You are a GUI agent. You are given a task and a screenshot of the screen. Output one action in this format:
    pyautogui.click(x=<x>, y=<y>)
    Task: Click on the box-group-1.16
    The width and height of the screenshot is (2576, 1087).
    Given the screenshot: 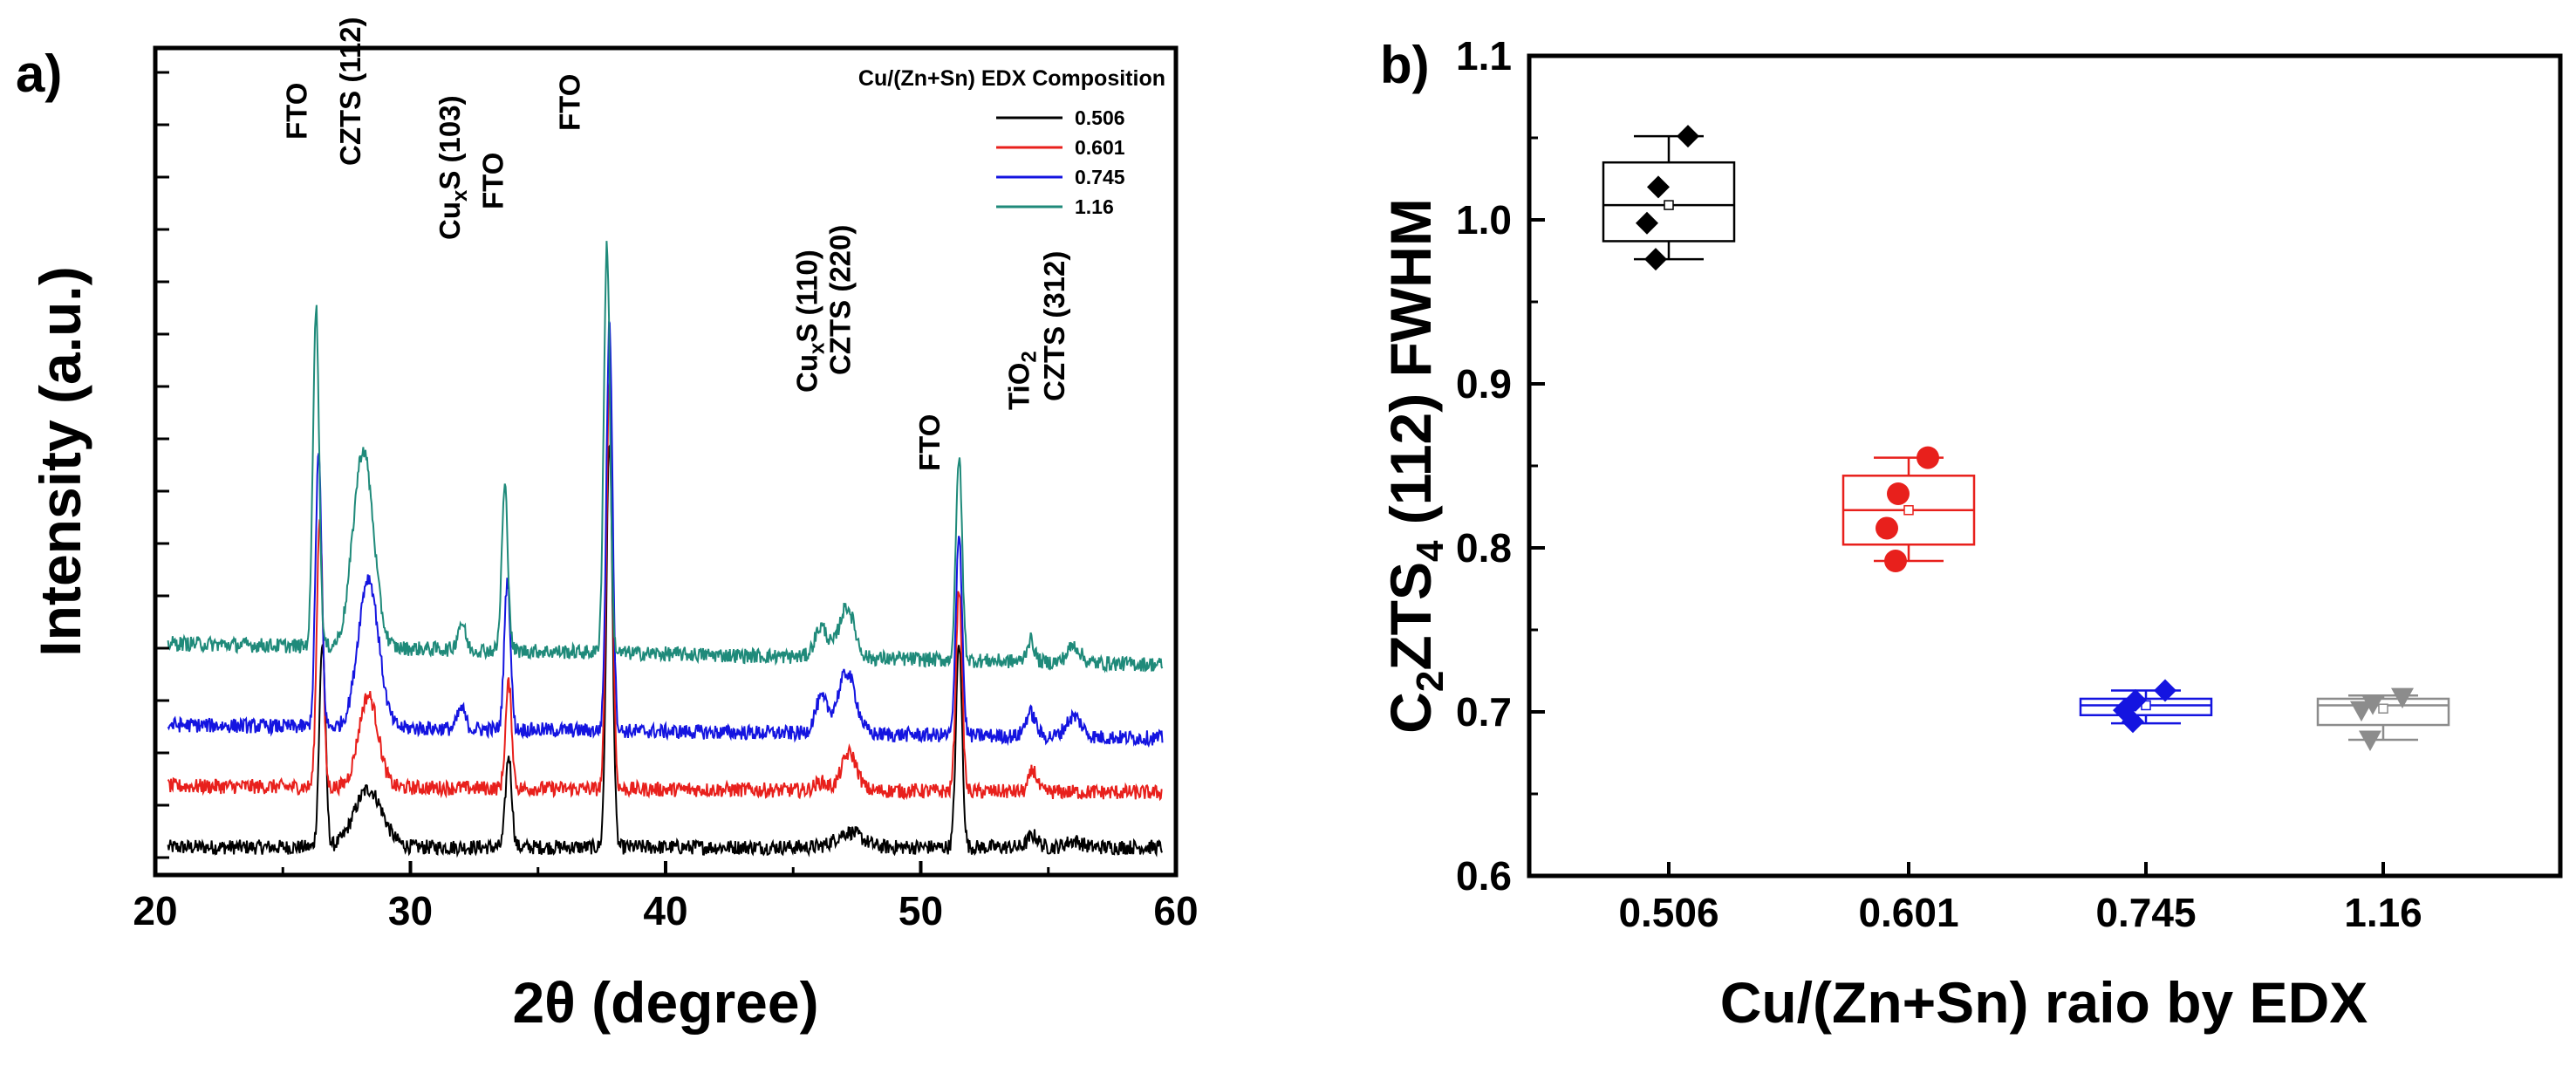 What is the action you would take?
    pyautogui.click(x=2383, y=719)
    